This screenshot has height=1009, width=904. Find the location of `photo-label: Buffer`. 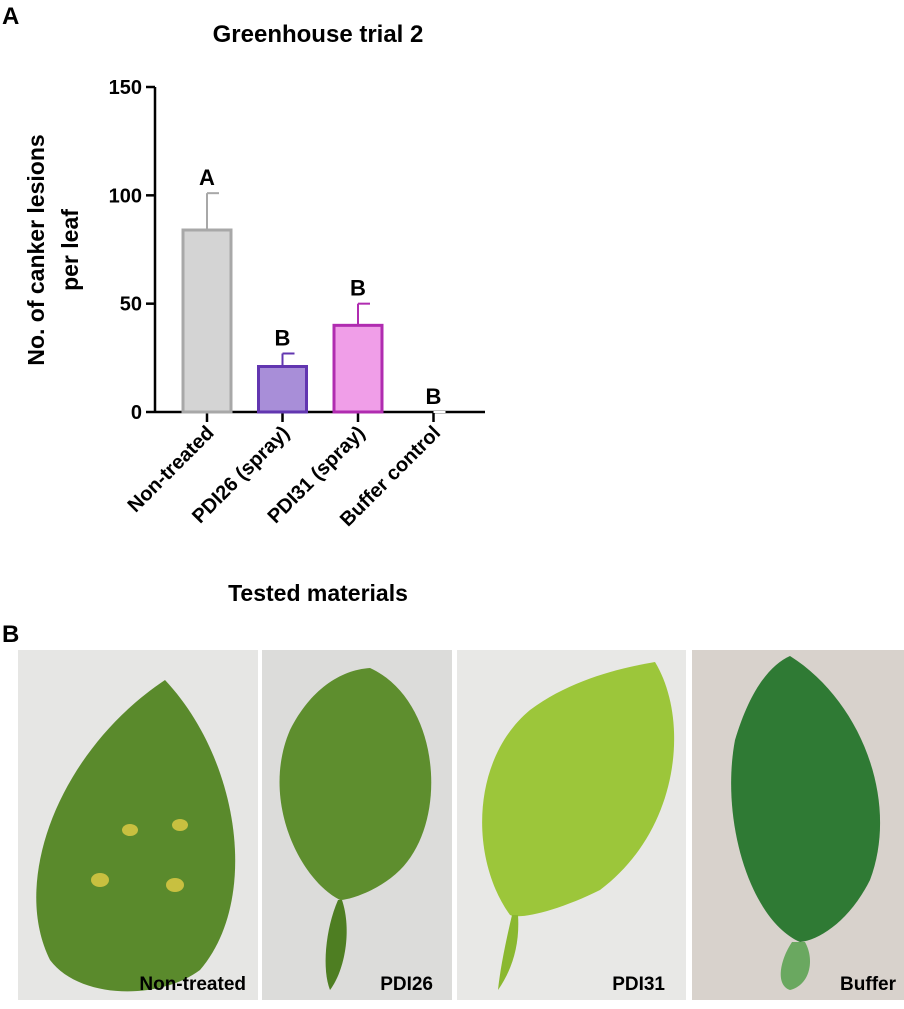

photo-label: Buffer is located at coordinates (868, 984).